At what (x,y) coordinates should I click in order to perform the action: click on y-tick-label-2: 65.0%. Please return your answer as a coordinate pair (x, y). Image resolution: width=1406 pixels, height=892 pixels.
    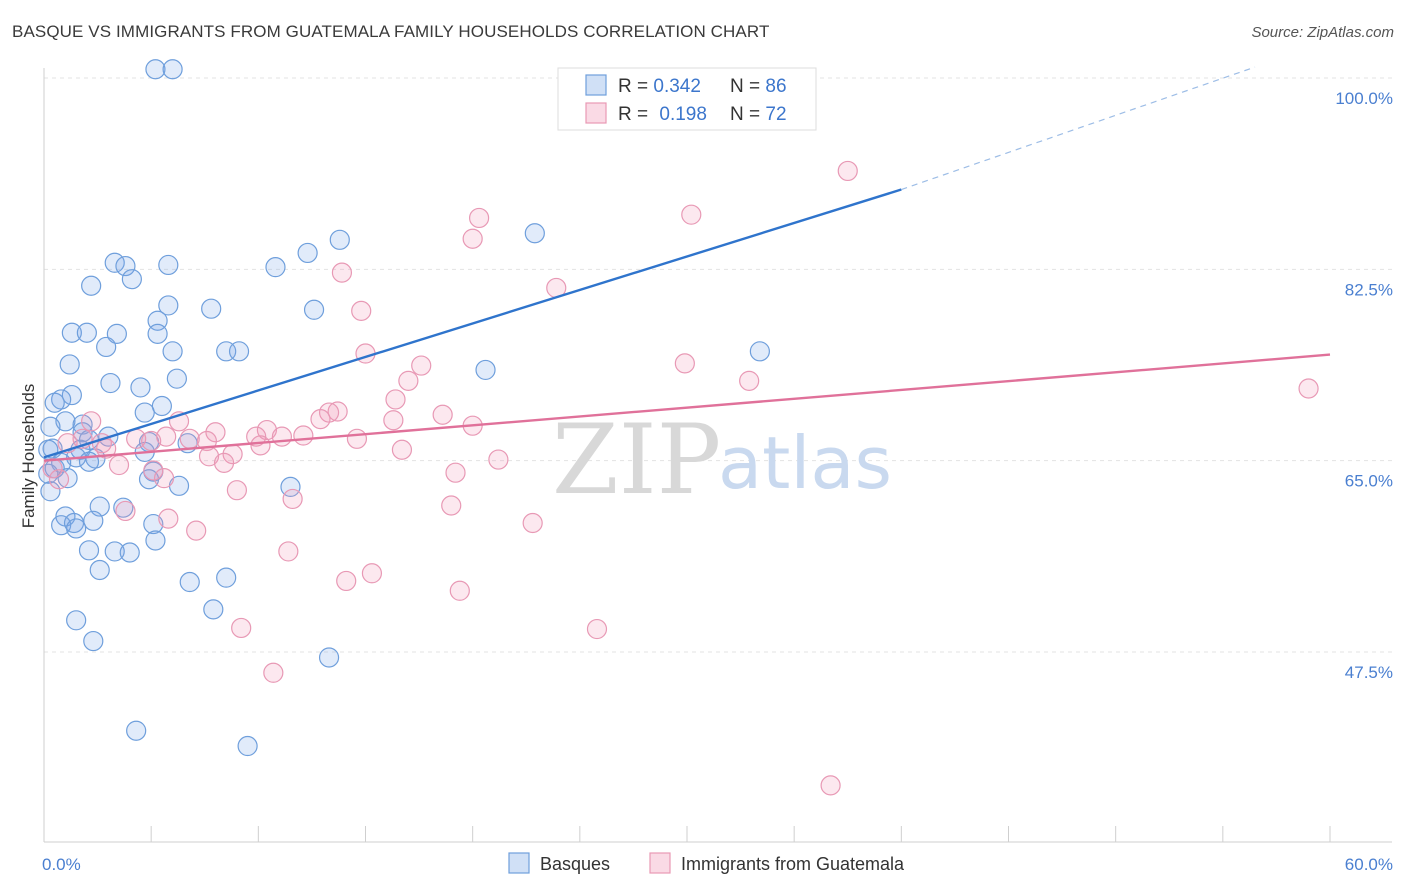
    Looking at the image, I should click on (1369, 481).